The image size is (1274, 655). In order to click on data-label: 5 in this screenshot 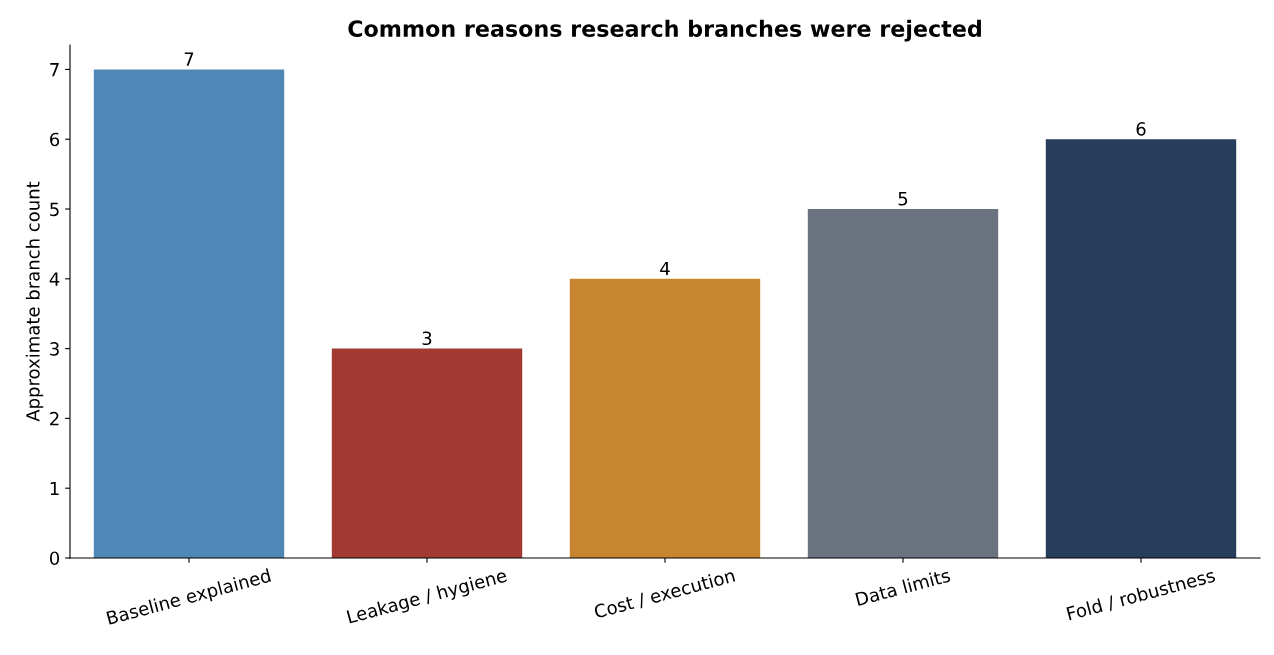, I will do `click(903, 199)`.